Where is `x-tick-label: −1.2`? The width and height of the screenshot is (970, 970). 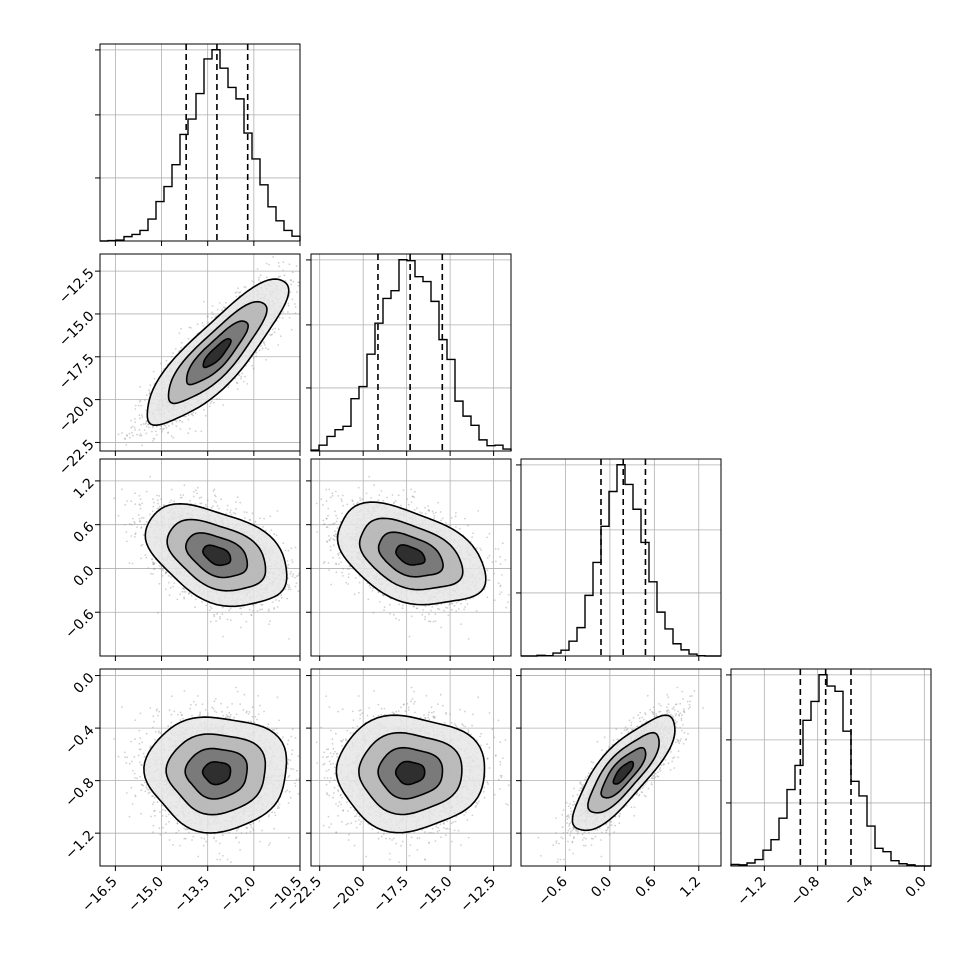
x-tick-label: −1.2 is located at coordinates (751, 891).